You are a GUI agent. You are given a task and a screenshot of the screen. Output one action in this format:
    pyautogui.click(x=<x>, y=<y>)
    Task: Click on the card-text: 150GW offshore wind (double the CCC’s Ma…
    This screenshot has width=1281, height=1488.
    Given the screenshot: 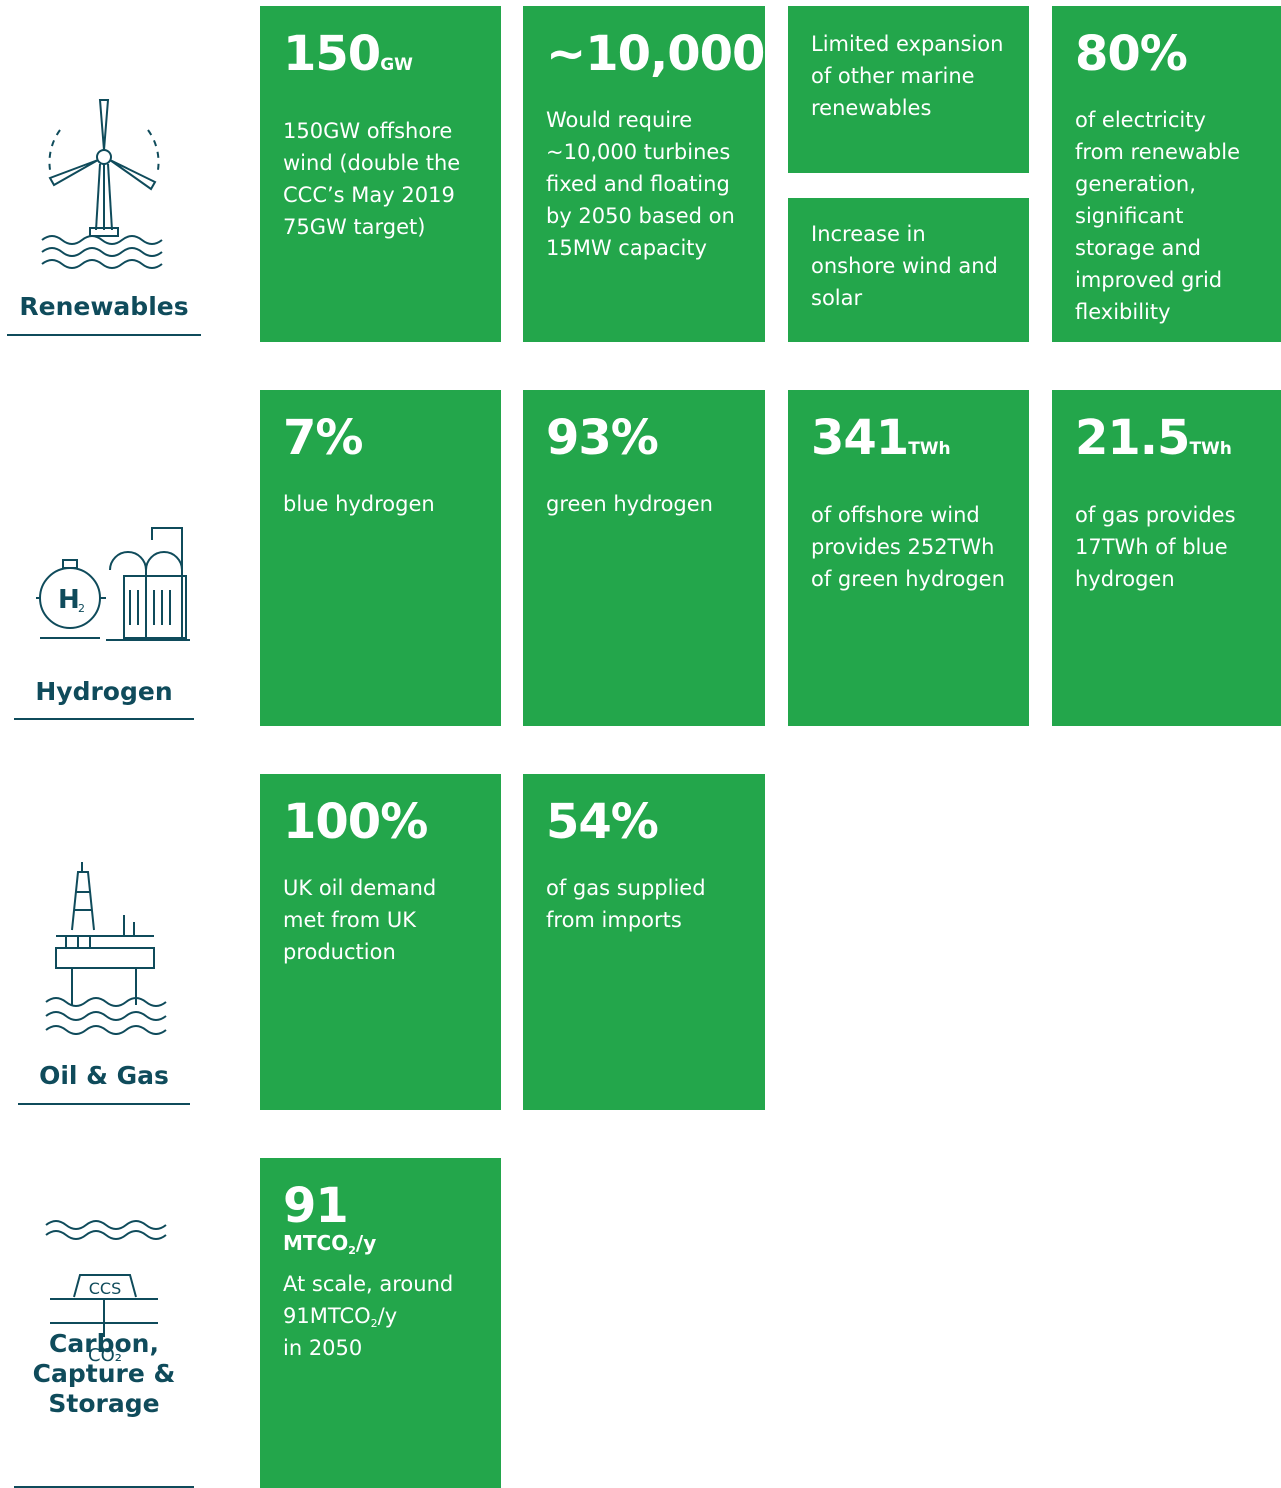 What is the action you would take?
    pyautogui.click(x=372, y=179)
    